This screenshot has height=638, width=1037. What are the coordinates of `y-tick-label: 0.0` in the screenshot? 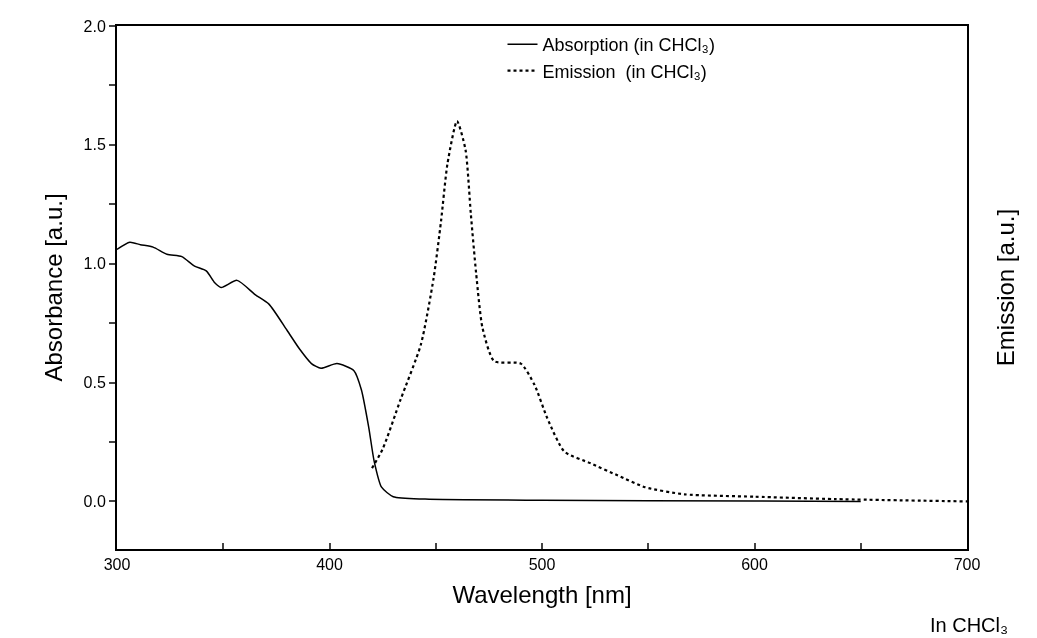 It's located at (94, 502).